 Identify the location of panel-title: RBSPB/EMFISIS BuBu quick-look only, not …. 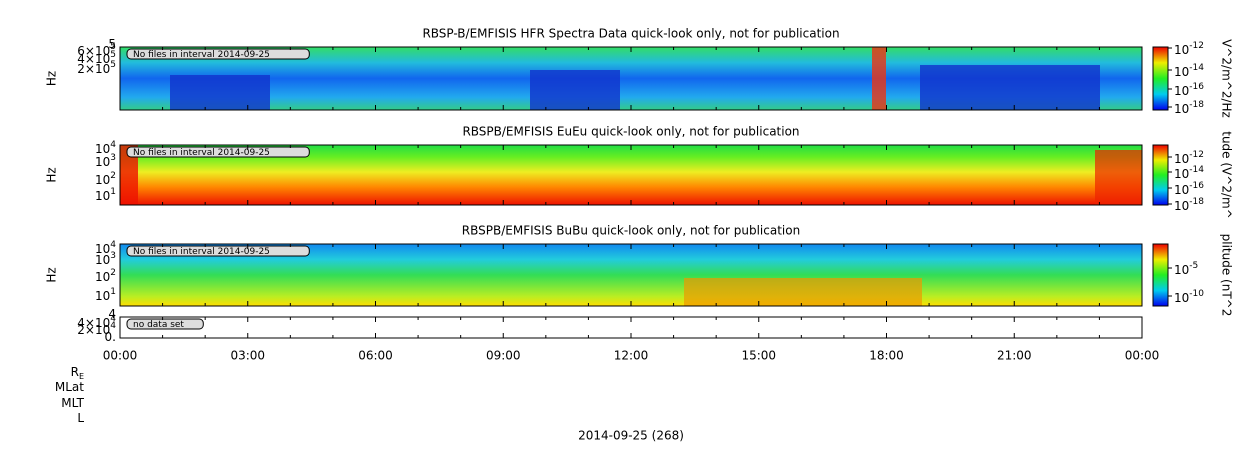
(631, 231).